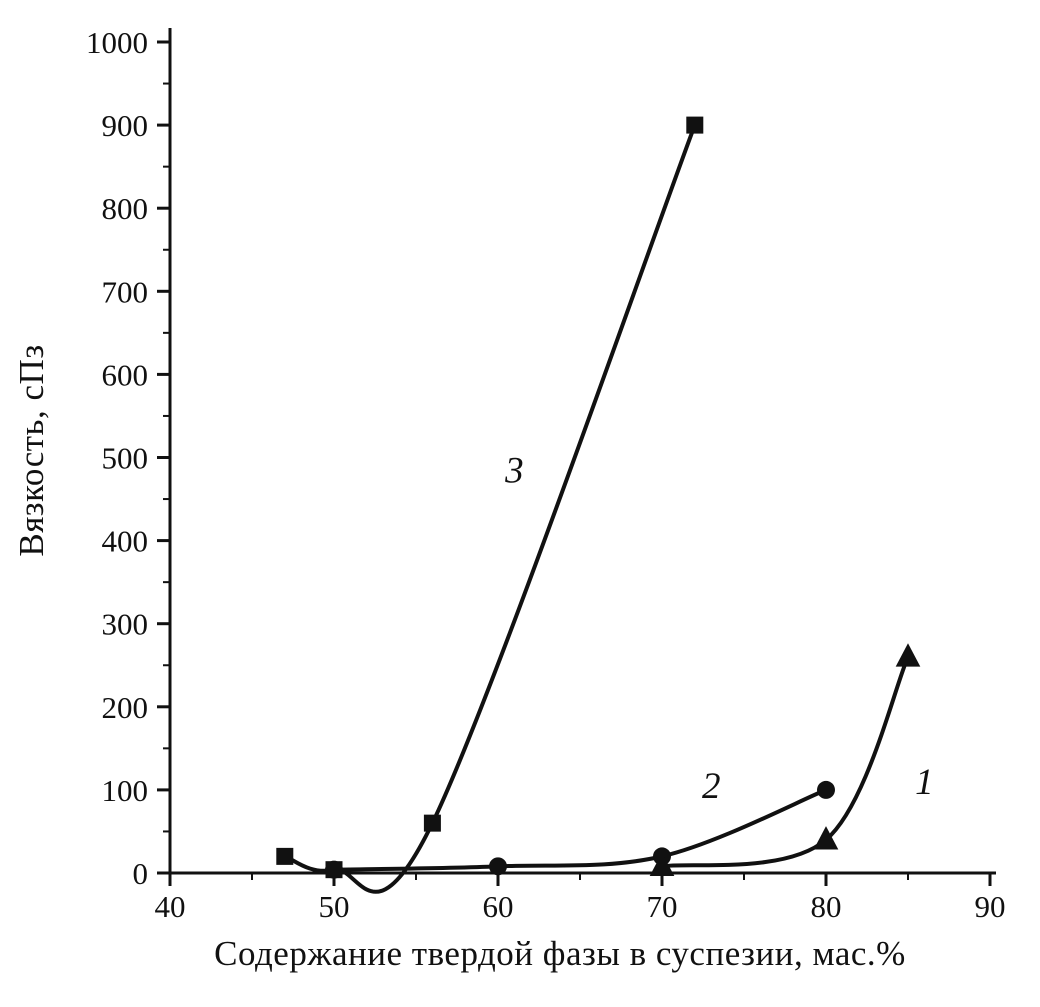 This screenshot has width=1040, height=1007. I want to click on x-tick-label: 40, so click(170, 906).